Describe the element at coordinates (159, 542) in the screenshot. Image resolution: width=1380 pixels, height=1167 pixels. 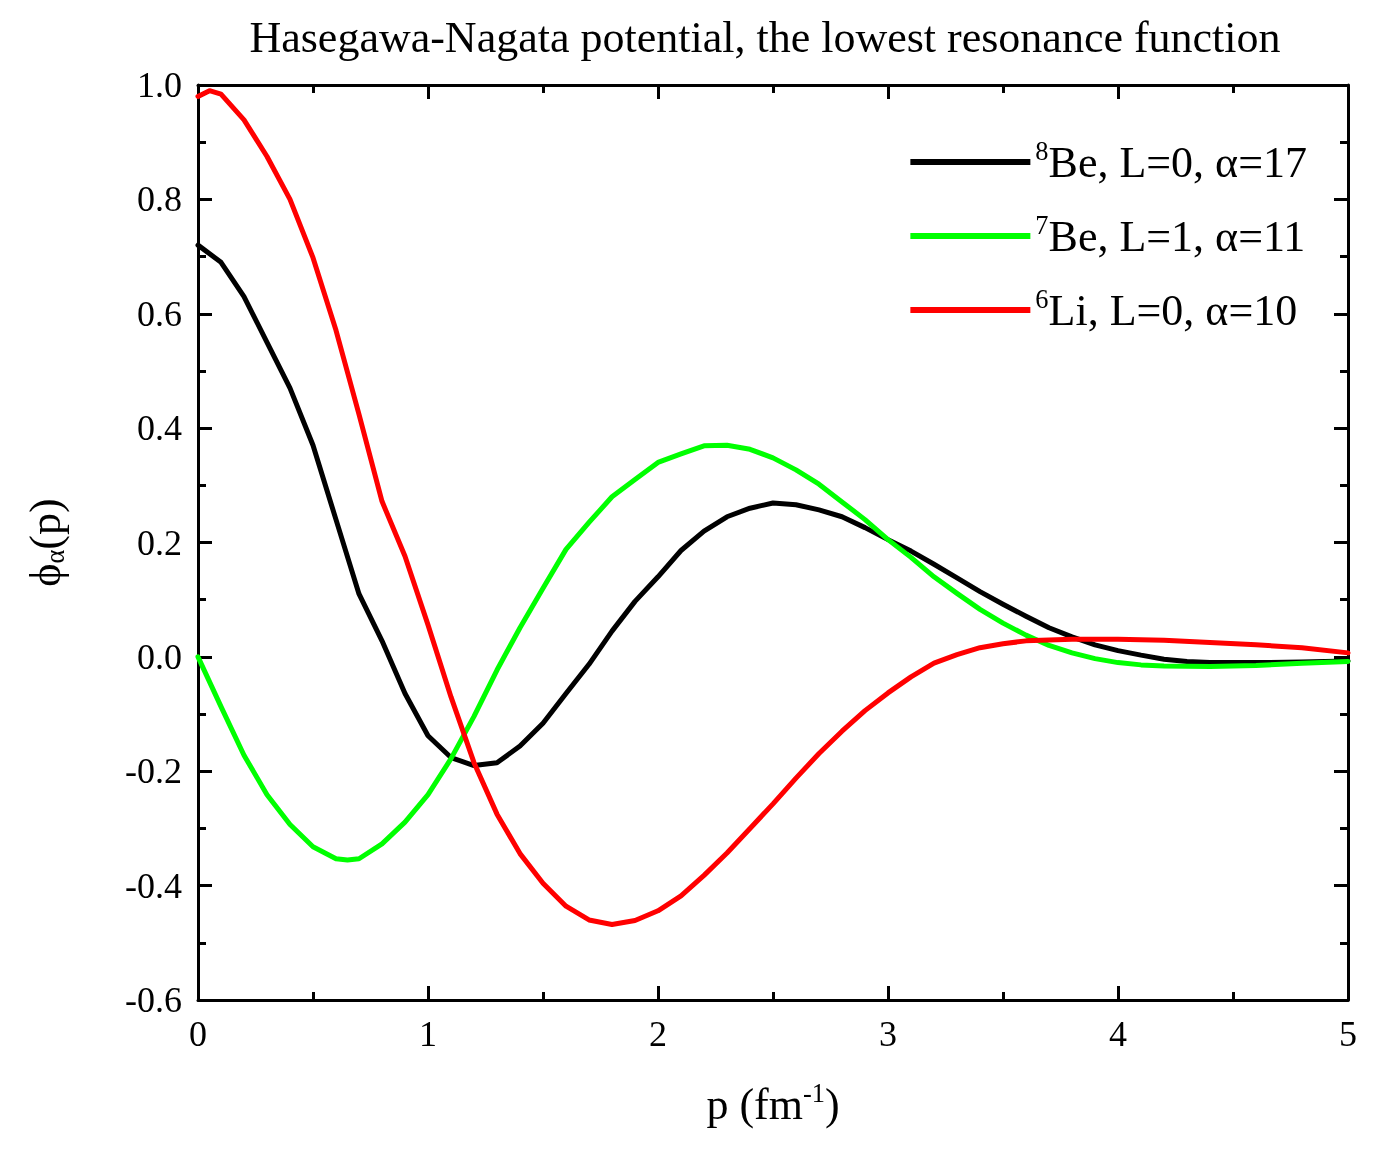
I see `y-tick-label: 0.2` at that location.